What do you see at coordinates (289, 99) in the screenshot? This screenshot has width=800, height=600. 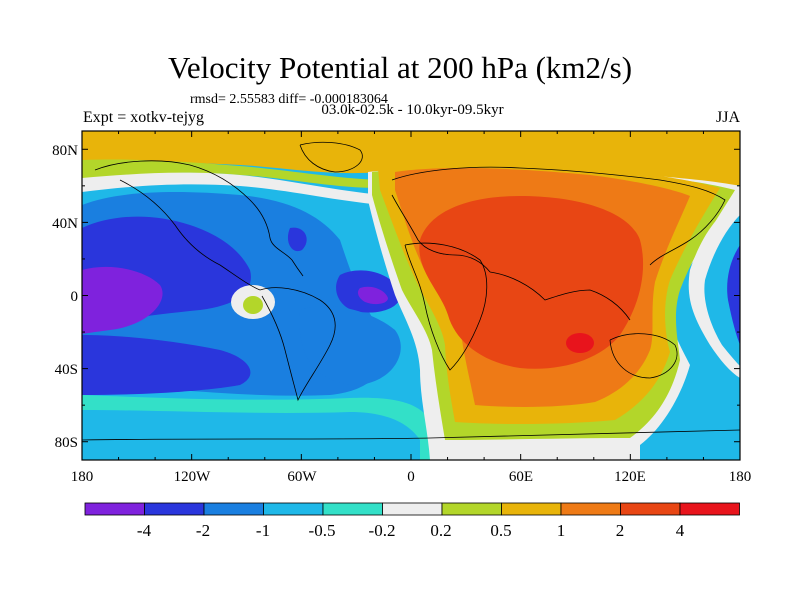 I see `stats-label: rmsd= 2.55583 diff= -0.000183064` at bounding box center [289, 99].